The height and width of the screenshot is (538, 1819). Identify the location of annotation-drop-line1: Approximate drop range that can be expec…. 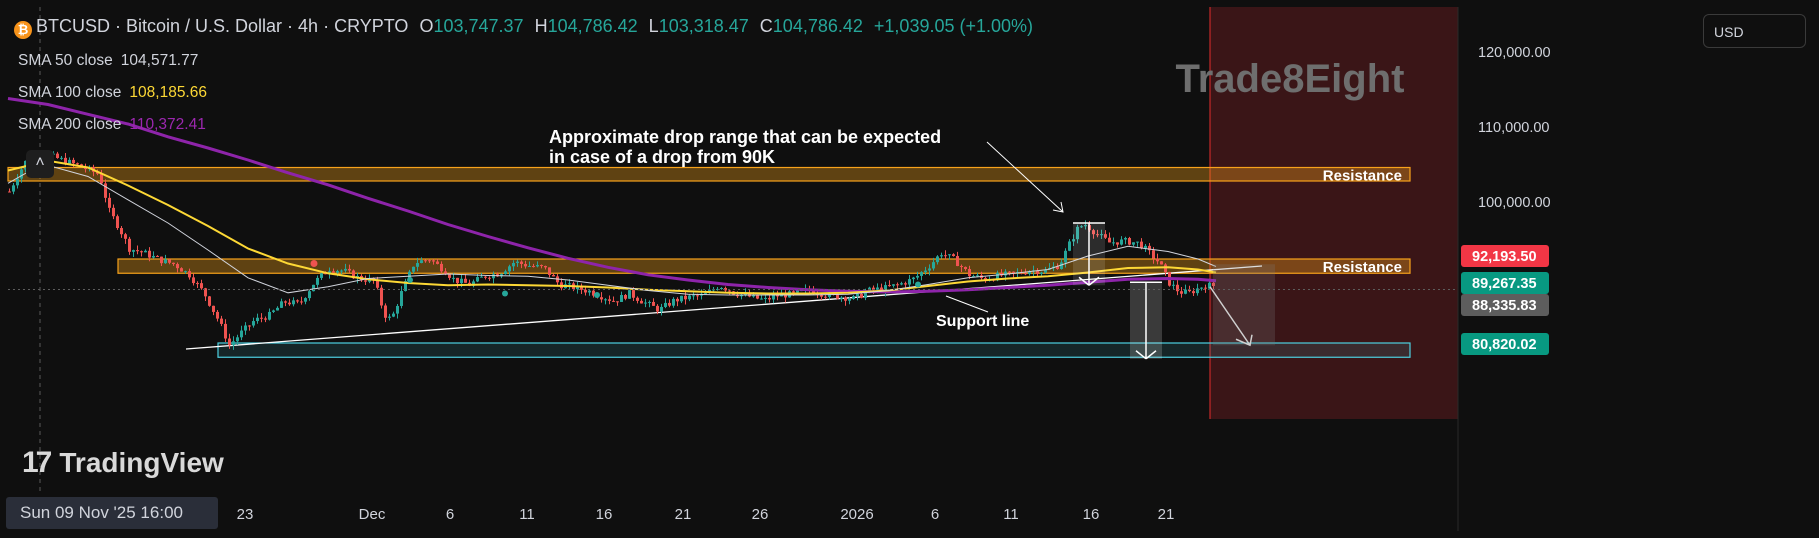
(745, 137).